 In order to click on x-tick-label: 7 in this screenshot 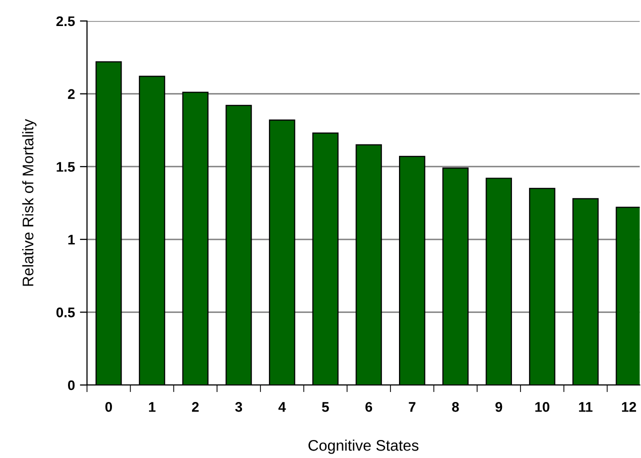, I will do `click(412, 407)`.